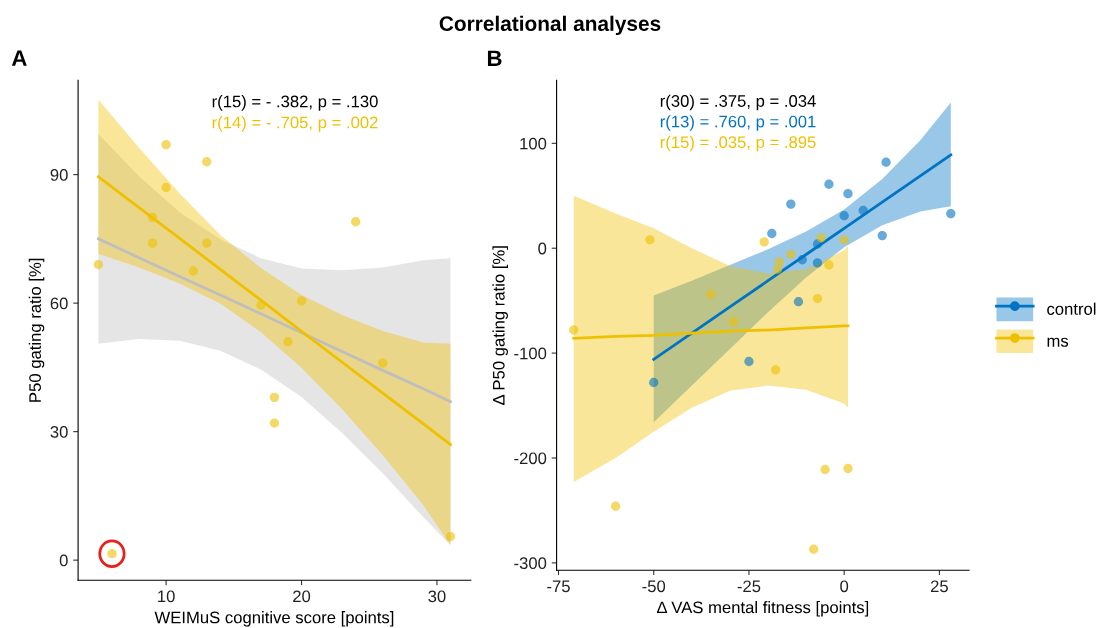  What do you see at coordinates (530, 353) in the screenshot?
I see `y-tick-label: -100` at bounding box center [530, 353].